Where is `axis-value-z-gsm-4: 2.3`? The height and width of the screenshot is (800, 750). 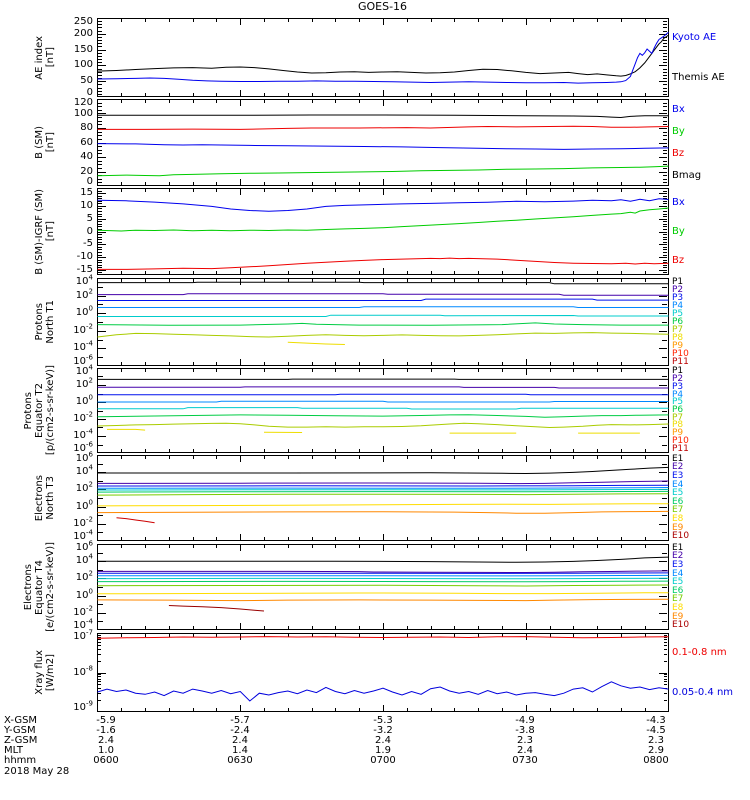 axis-value-z-gsm-4: 2.3 is located at coordinates (656, 740).